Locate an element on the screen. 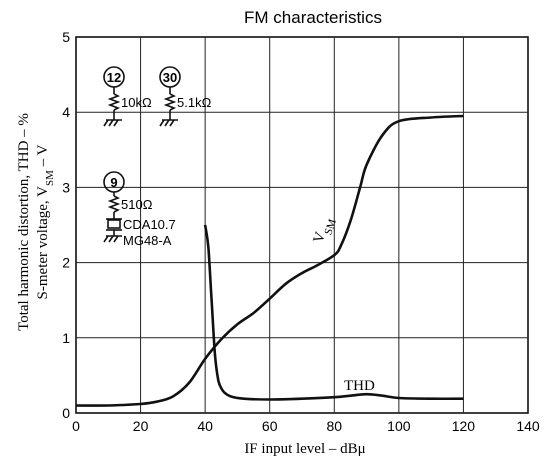 The width and height of the screenshot is (554, 464). resistor-5k1-label: 5.1kΩ is located at coordinates (194, 102).